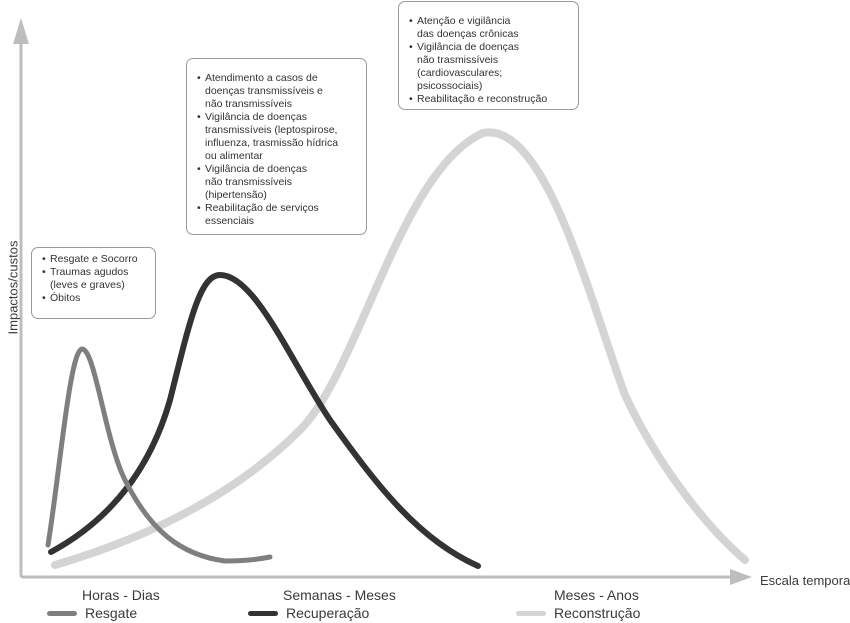 The image size is (850, 623). I want to click on legend-item-resgate: Resgate, so click(92, 613).